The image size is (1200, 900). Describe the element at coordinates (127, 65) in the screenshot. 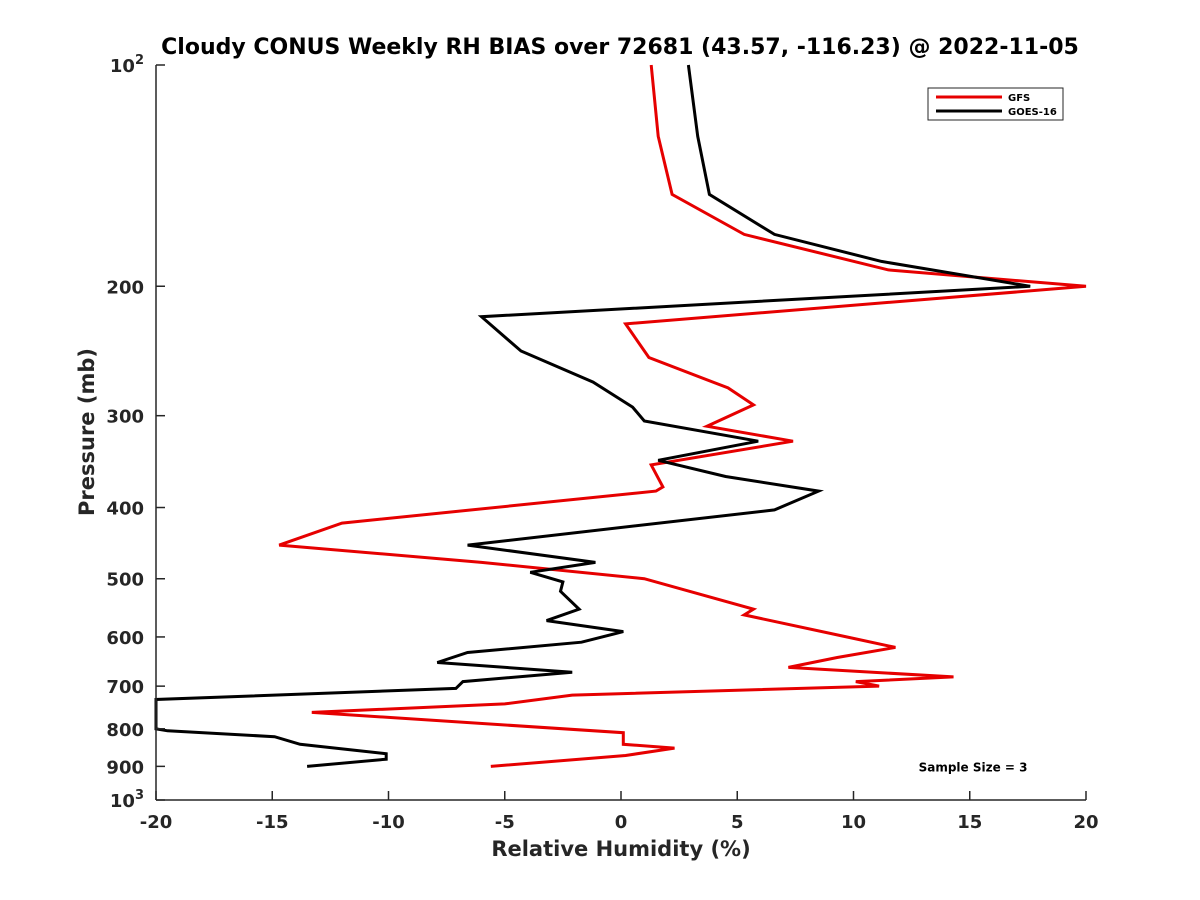

I see `y-tick-label: 10²` at that location.